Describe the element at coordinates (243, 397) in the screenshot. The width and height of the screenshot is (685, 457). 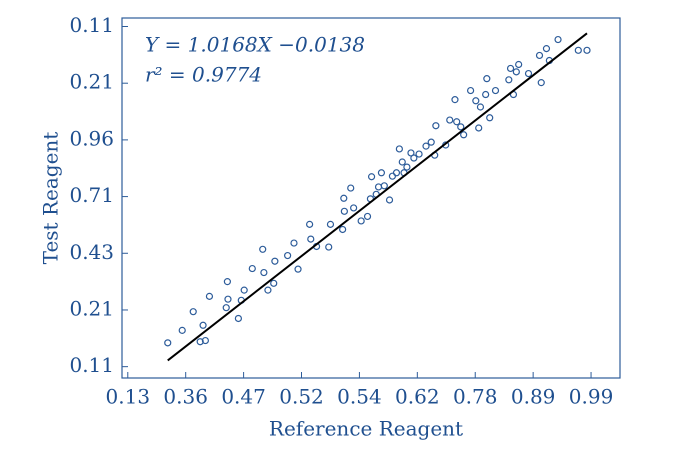
I see `x-tick-label: 0.47` at that location.